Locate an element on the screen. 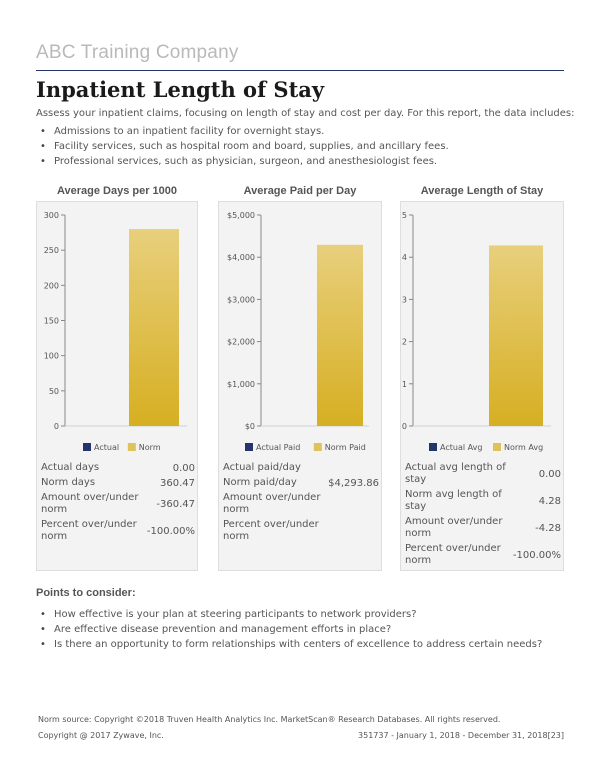 Image resolution: width=600 pixels, height=776 pixels. stat-row: Amount over/under norm -4.28 is located at coordinates (483, 528).